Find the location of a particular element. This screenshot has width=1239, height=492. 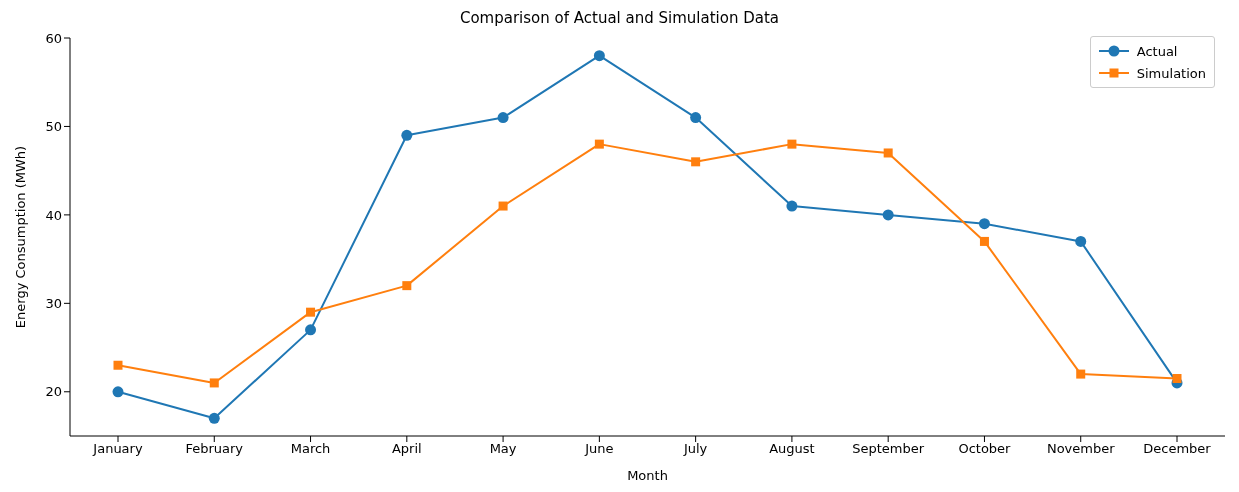

x-tick-label: November is located at coordinates (1081, 449).